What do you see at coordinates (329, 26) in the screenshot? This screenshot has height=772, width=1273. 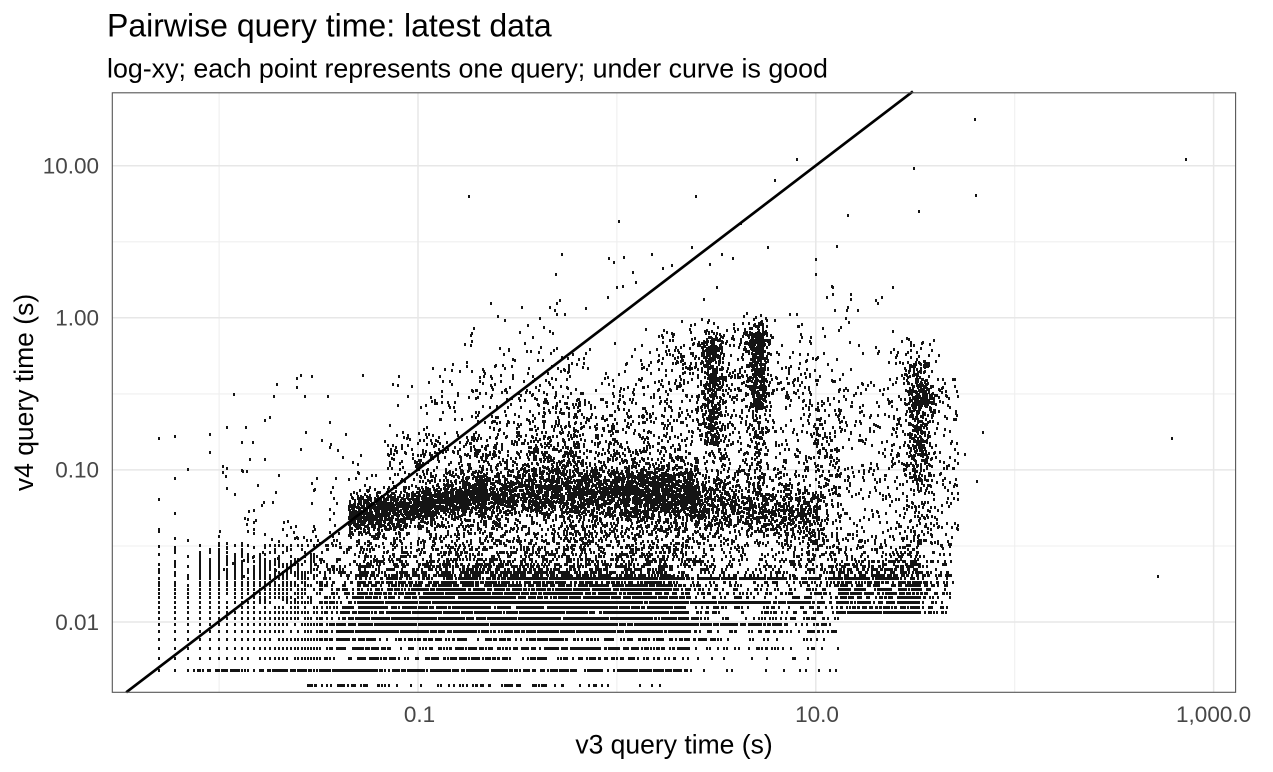 I see `svg-text:Pairwise query time: latest da: Pairwise query time: latest data` at bounding box center [329, 26].